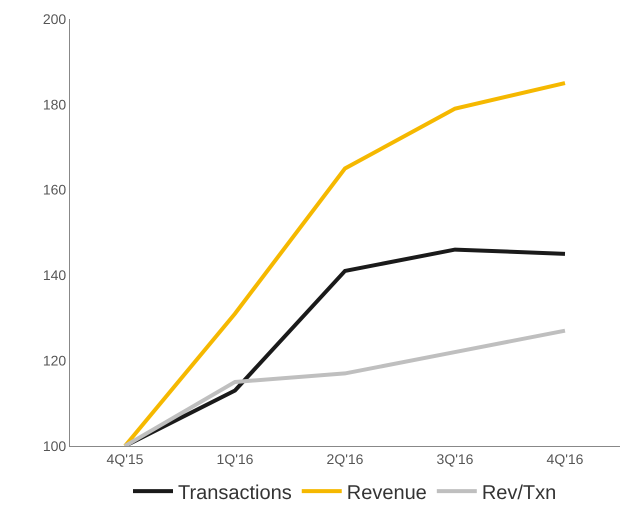  What do you see at coordinates (54, 104) in the screenshot?
I see `y-tick-label: 180` at bounding box center [54, 104].